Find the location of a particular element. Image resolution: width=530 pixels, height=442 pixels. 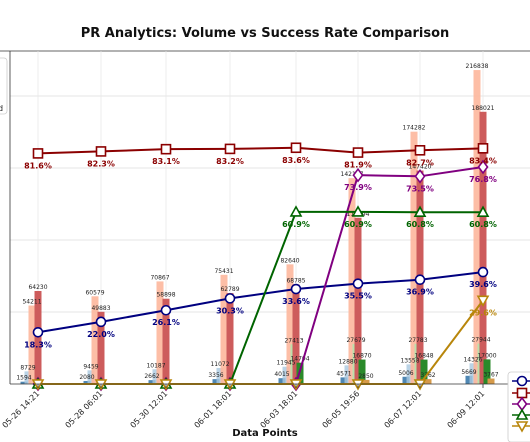

rate-label: 60.9% is located at coordinates (358, 224).